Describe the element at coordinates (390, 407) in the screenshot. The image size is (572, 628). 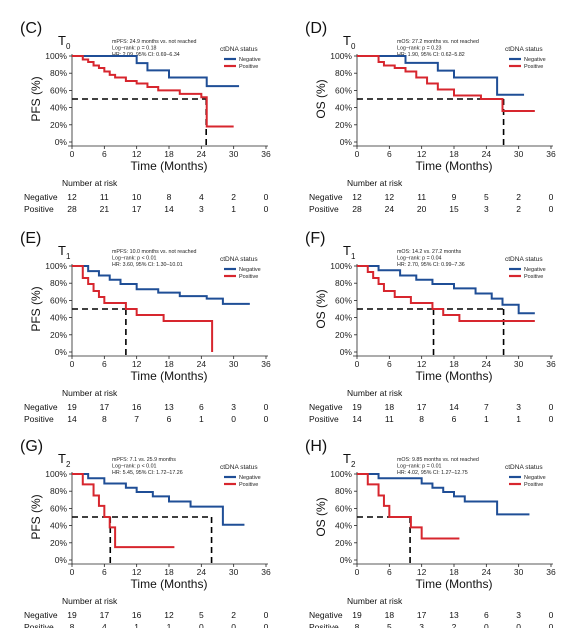
I see `risk-cell-negative: 18` at that location.